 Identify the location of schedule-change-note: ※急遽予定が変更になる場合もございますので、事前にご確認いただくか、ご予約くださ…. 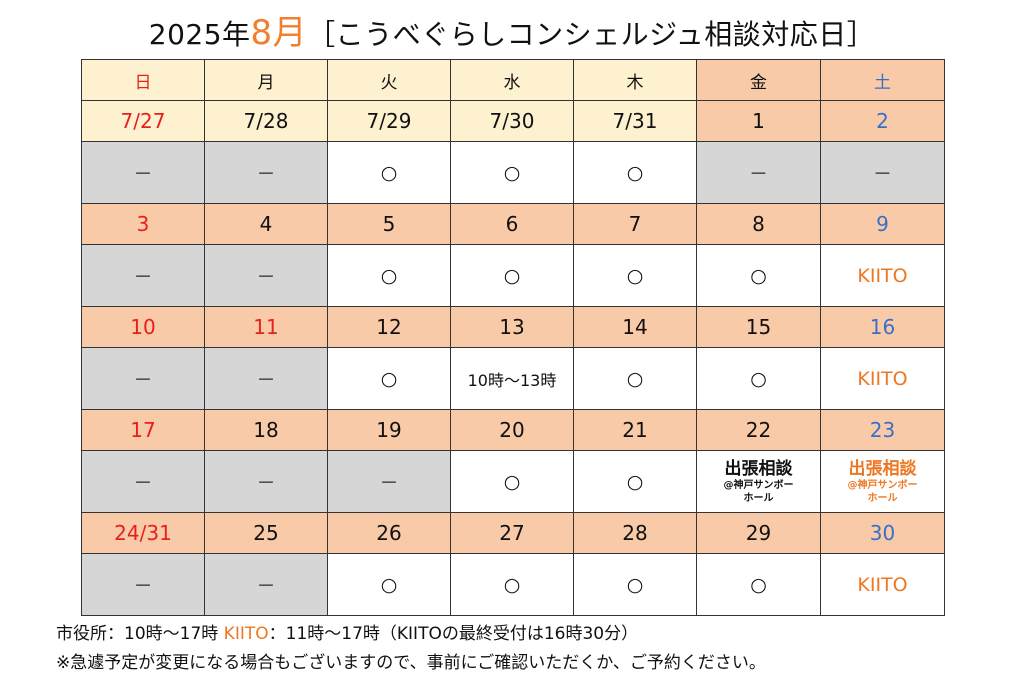
(411, 663).